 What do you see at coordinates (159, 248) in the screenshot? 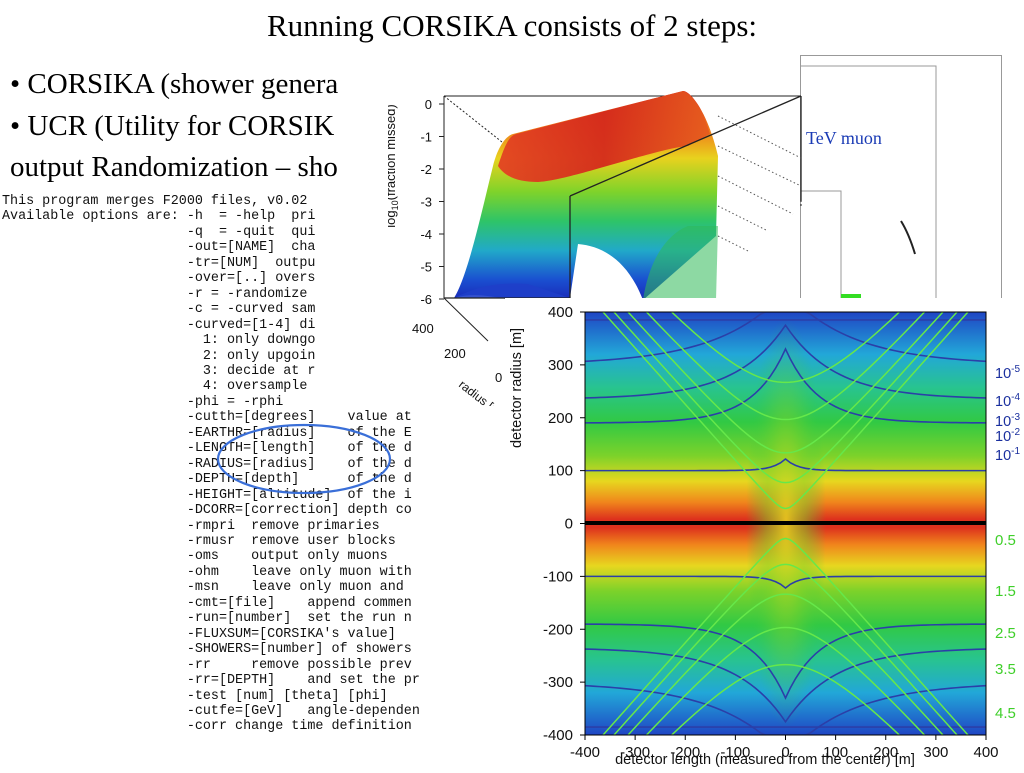
I see `terminal-line: -out=[NAME] cha` at bounding box center [159, 248].